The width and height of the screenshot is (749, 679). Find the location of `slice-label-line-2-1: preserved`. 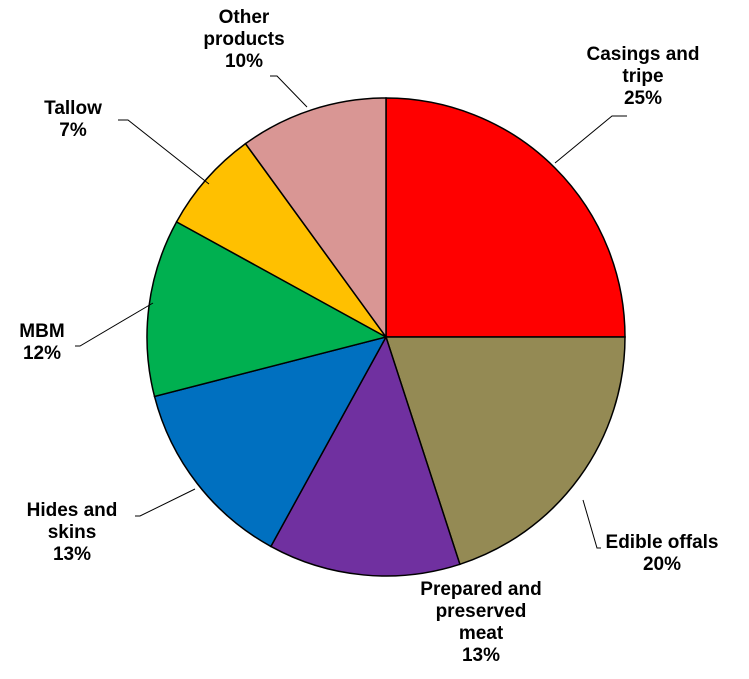

slice-label-line-2-1: preserved is located at coordinates (481, 611).